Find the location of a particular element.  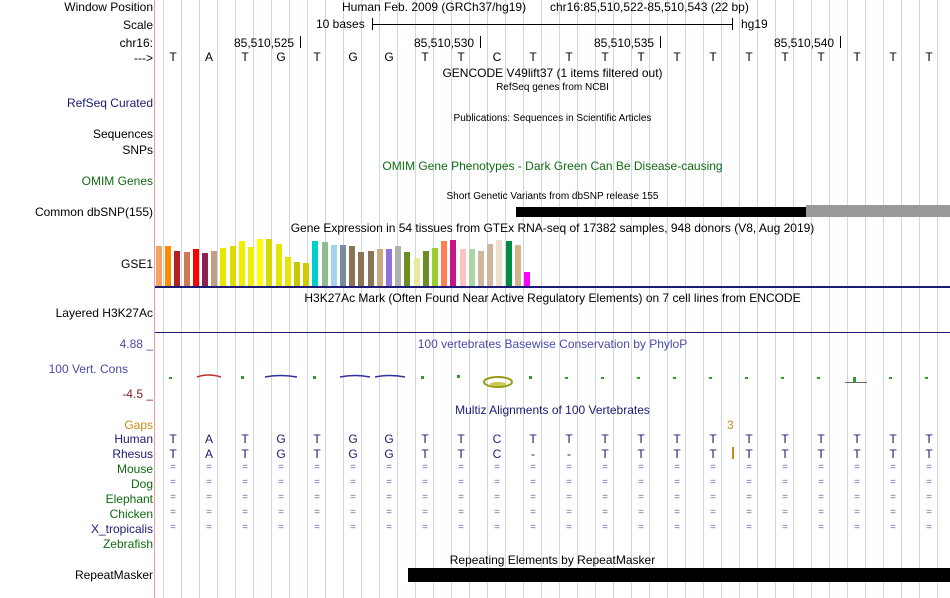

repeatmasker-track-title: Repeating Elements by RepeatMasker is located at coordinates (552, 560).